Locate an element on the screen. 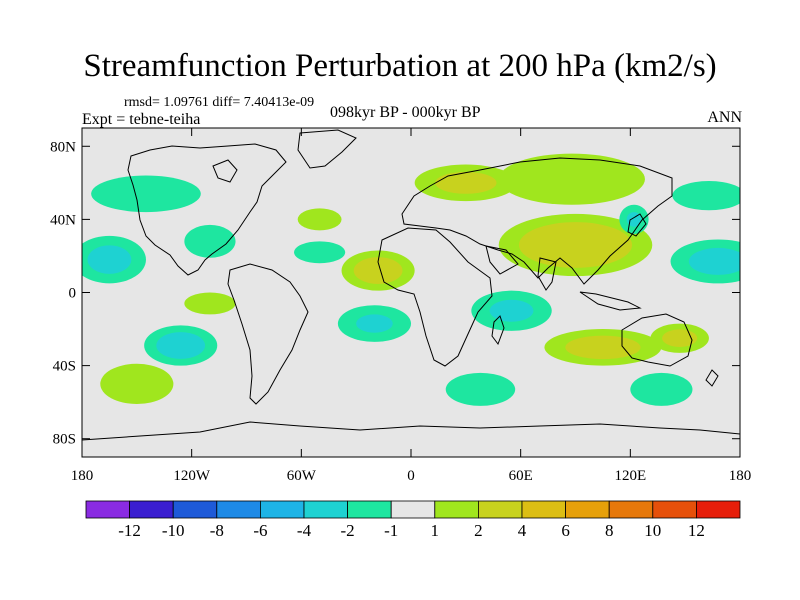 The width and height of the screenshot is (800, 600). colorbar-label-1: -10 is located at coordinates (173, 530).